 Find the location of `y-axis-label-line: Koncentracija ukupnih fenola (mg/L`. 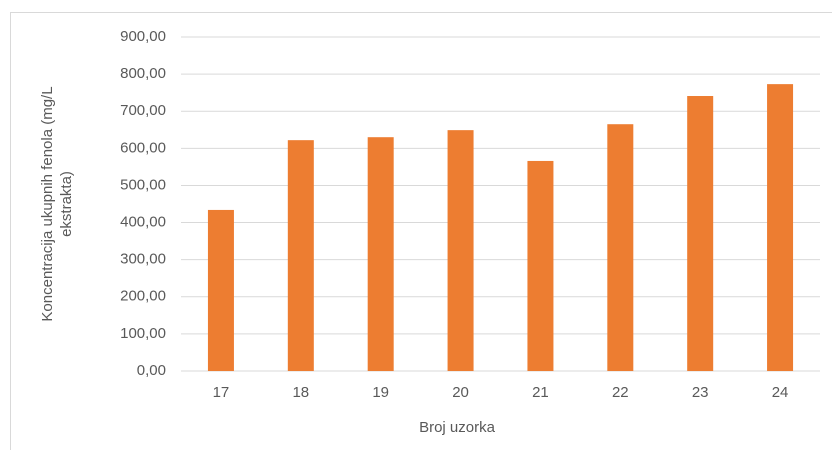

y-axis-label-line: Koncentracija ukupnih fenola (mg/L is located at coordinates (47, 203).